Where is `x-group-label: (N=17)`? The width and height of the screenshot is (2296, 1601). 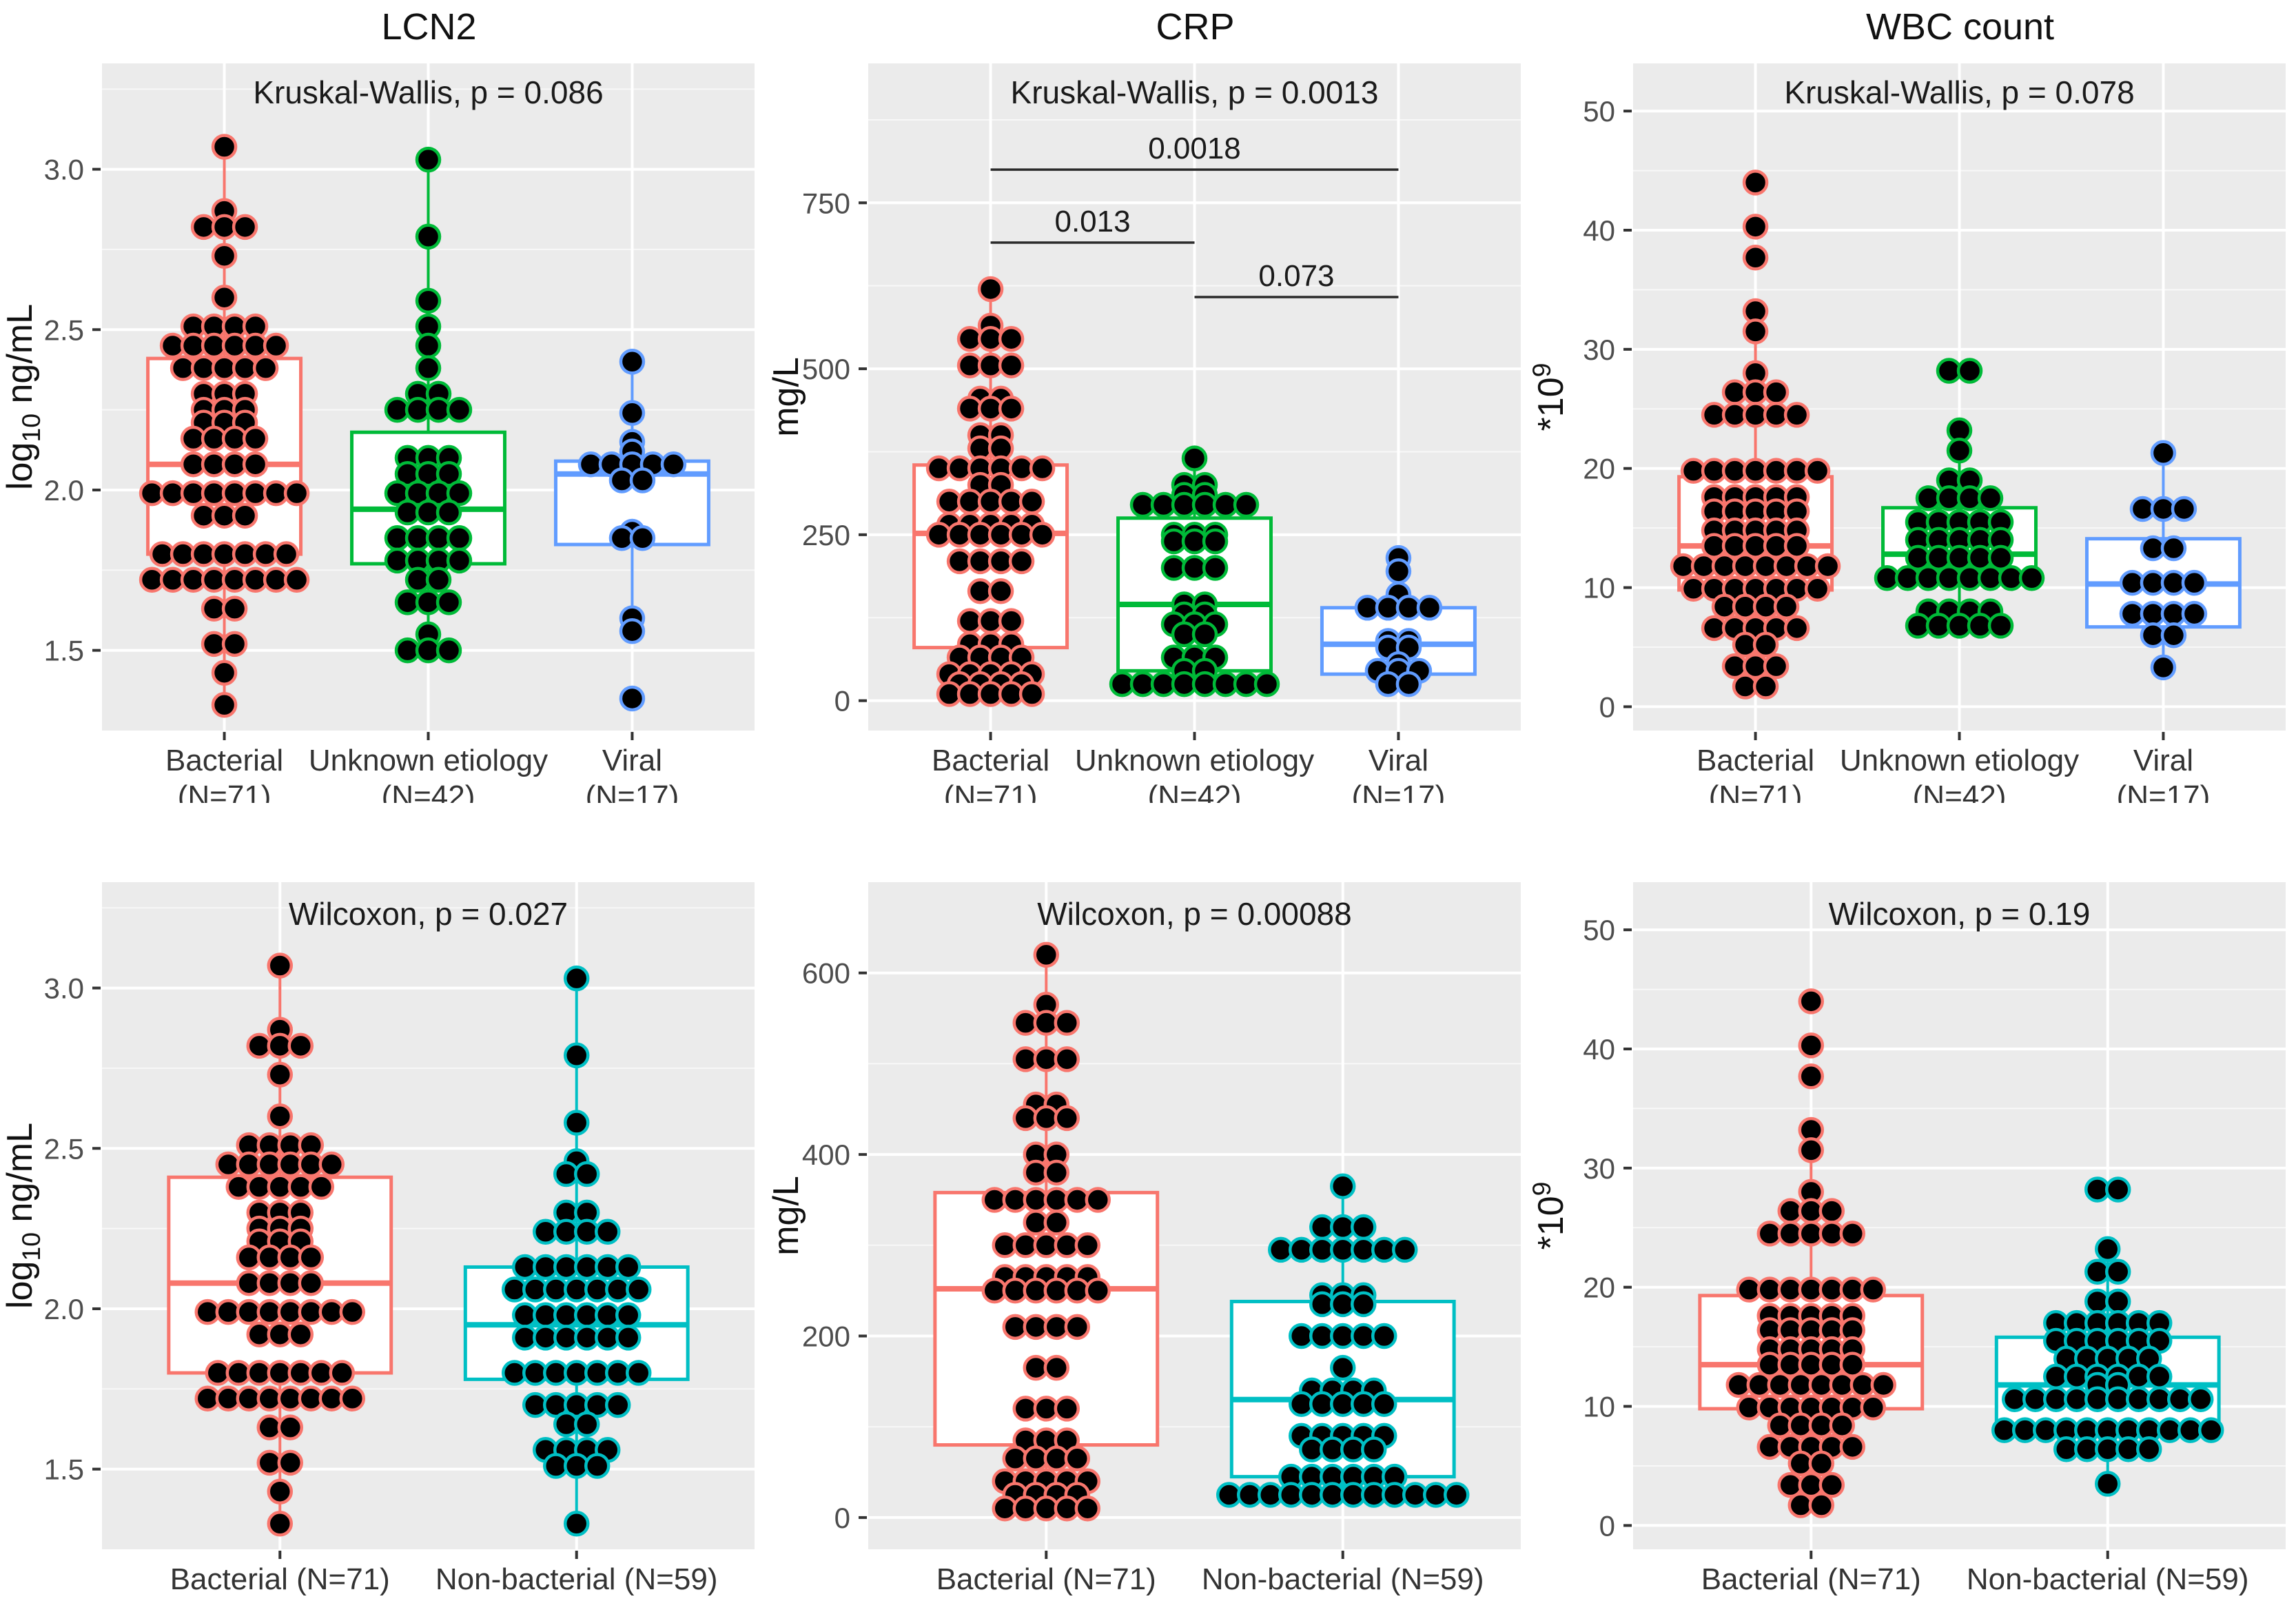
x-group-label: (N=17) is located at coordinates (2164, 791).